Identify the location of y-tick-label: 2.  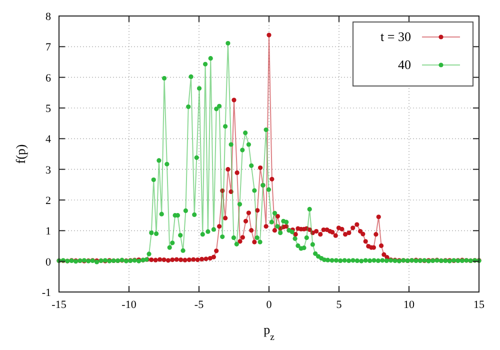
(48, 201).